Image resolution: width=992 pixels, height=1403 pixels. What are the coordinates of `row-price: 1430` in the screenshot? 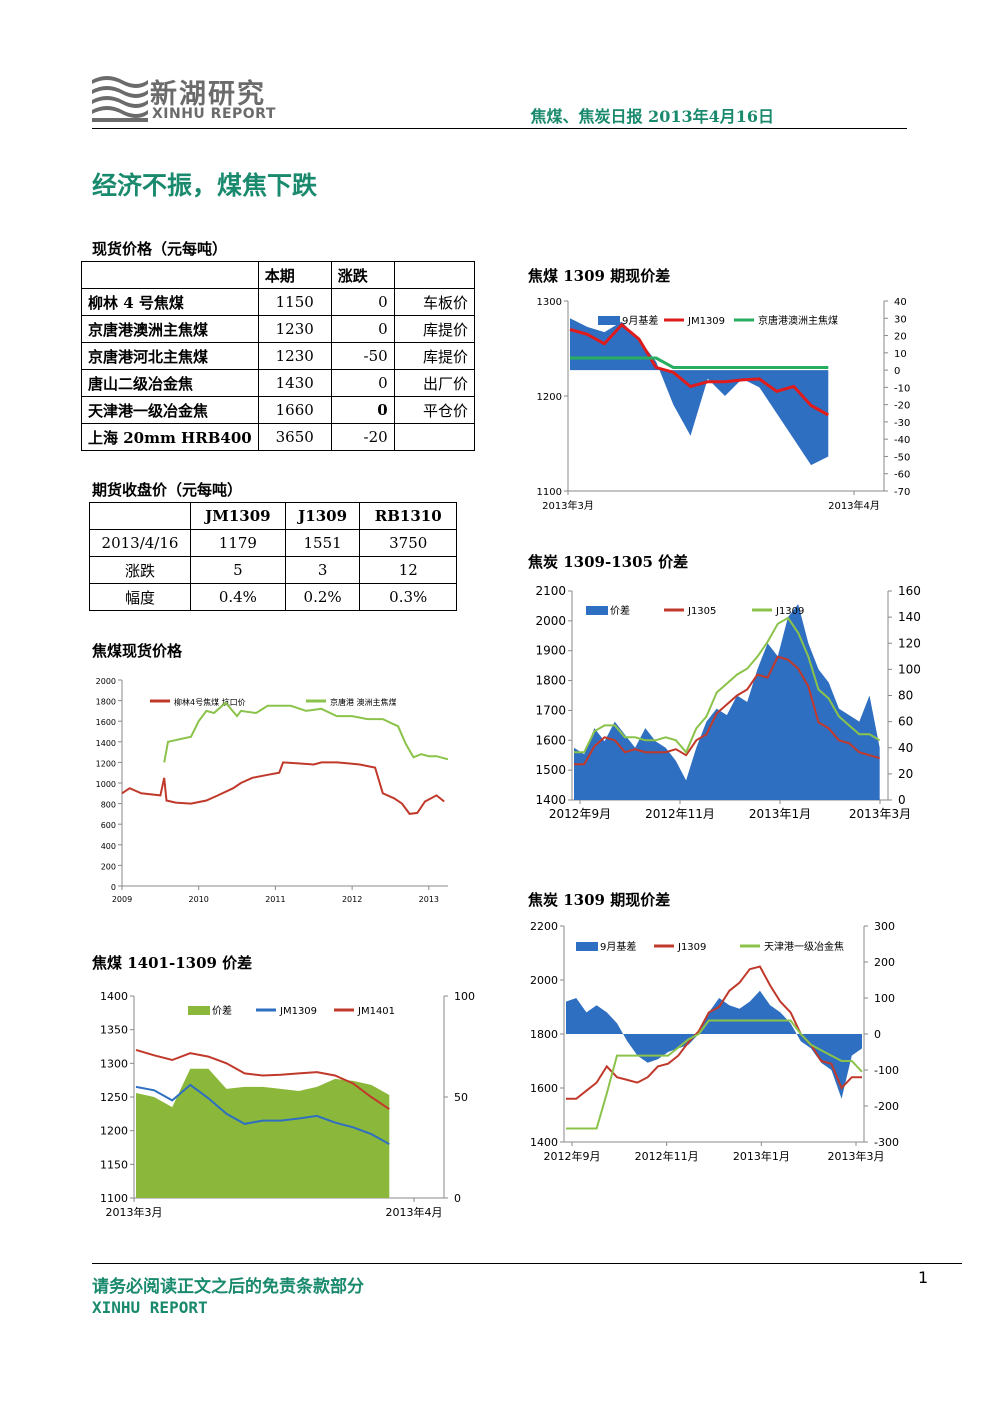 It's located at (294, 383).